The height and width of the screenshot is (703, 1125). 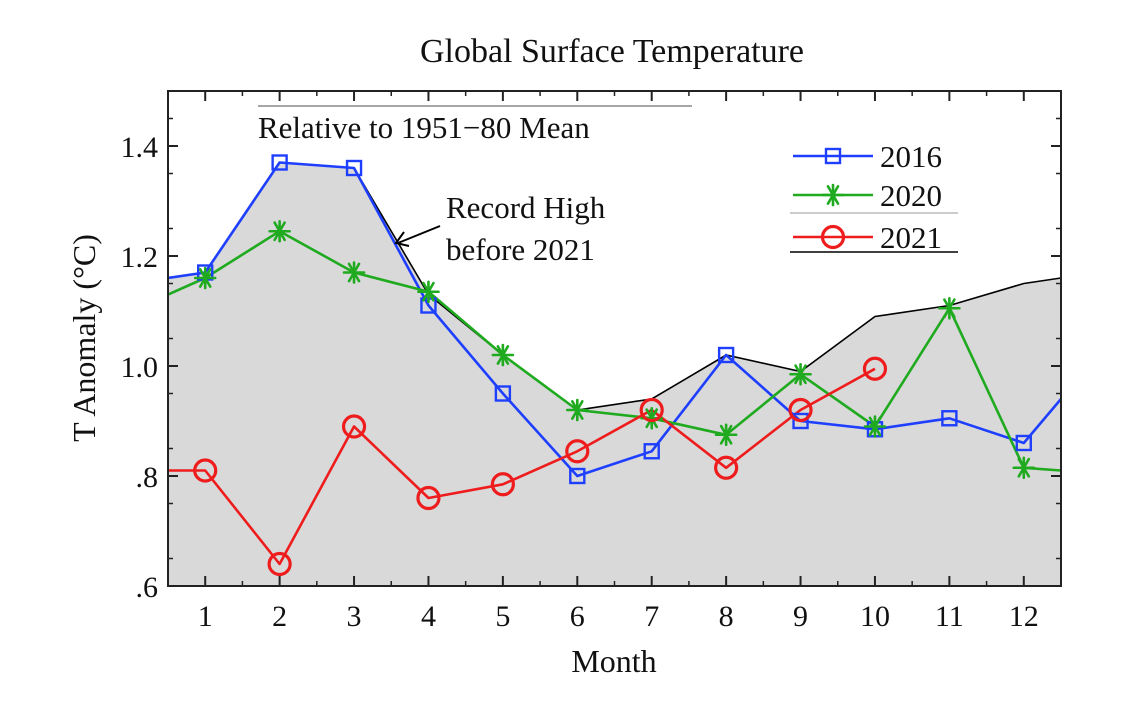 I want to click on x-tick-label: 10, so click(x=875, y=616).